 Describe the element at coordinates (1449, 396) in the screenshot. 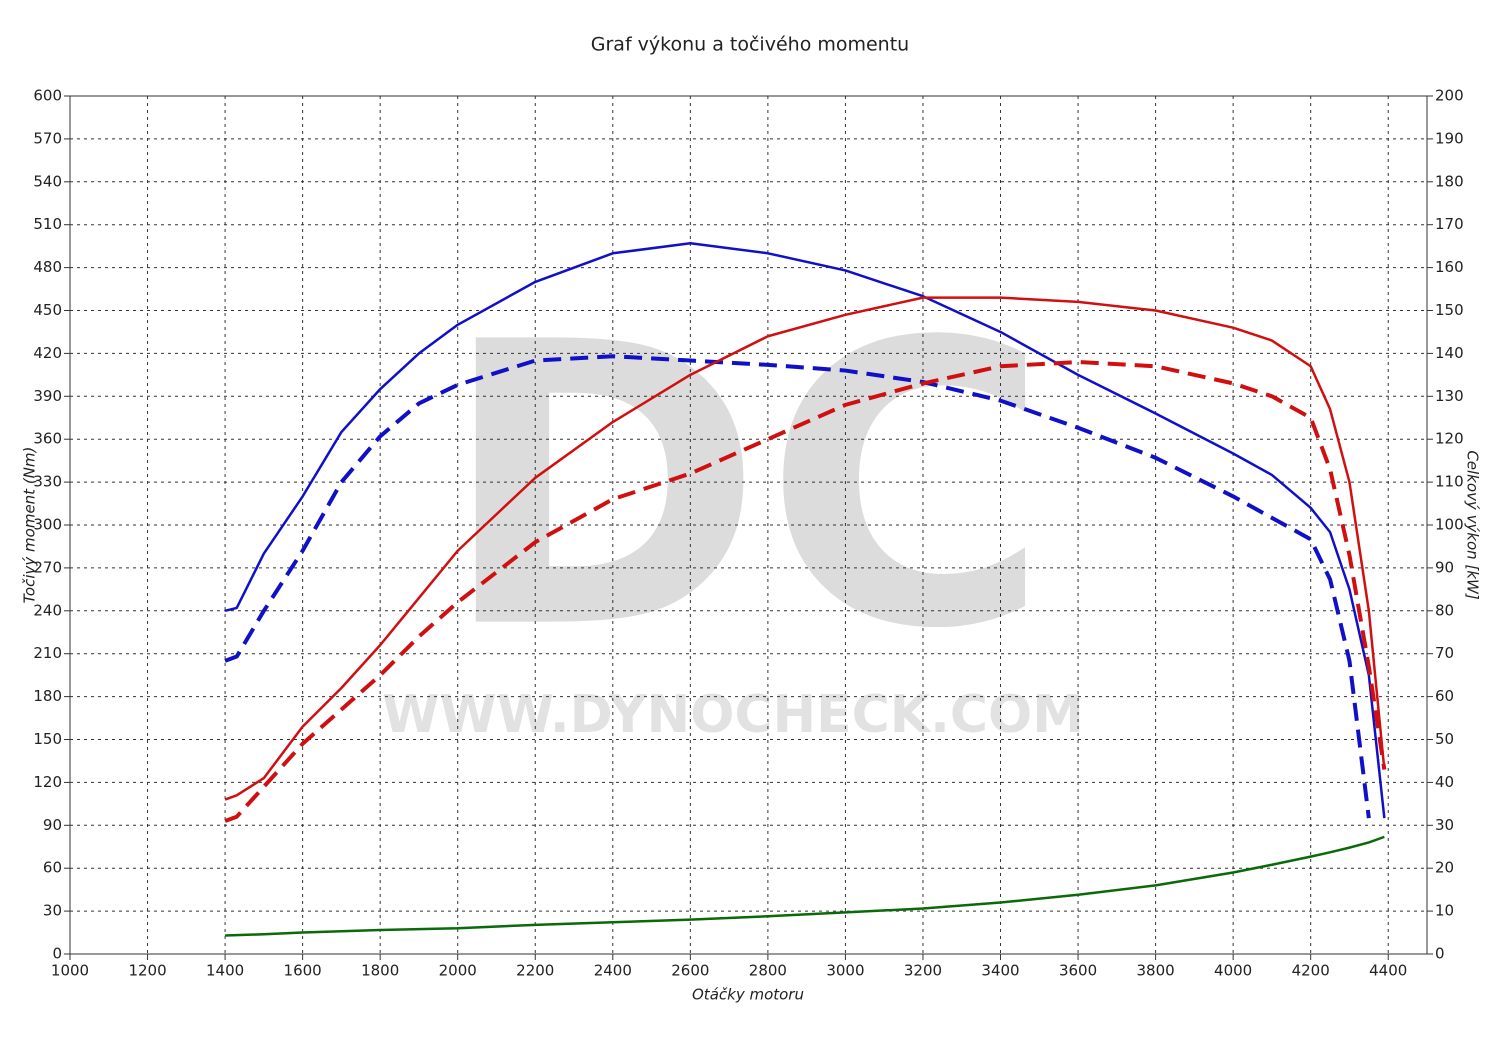

I see `y2-tick-label: 130` at that location.